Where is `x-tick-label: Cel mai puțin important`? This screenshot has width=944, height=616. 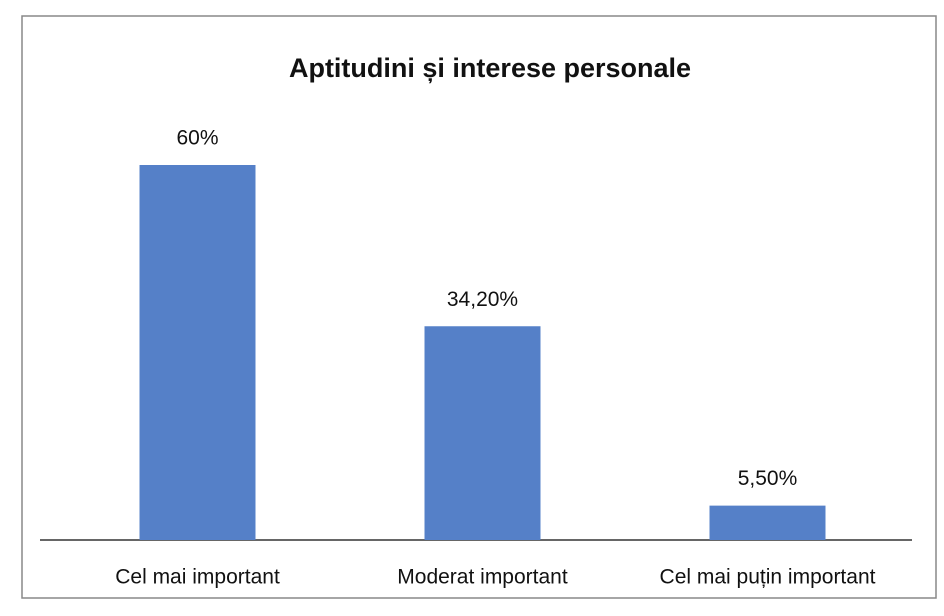
x-tick-label: Cel mai puțin important is located at coordinates (768, 577).